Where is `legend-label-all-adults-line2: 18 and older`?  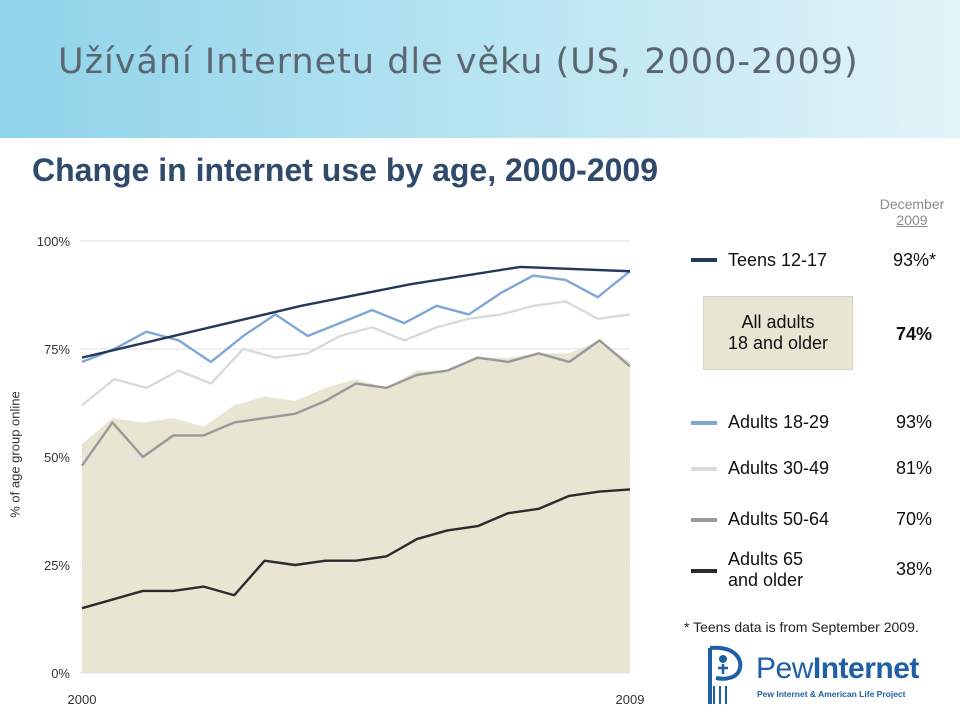 legend-label-all-adults-line2: 18 and older is located at coordinates (778, 343).